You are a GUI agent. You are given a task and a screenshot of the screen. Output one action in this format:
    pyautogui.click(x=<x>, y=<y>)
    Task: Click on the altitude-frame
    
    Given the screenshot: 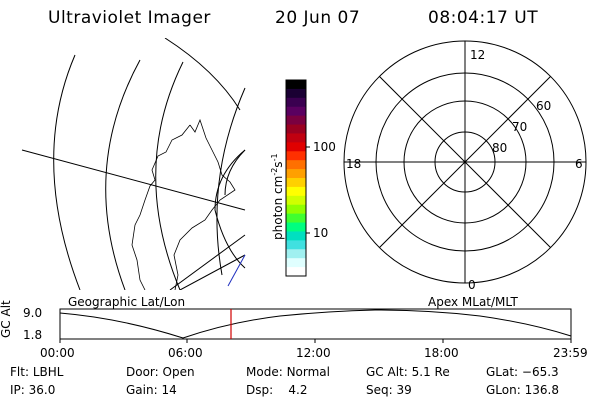 What is the action you would take?
    pyautogui.click(x=315, y=324)
    